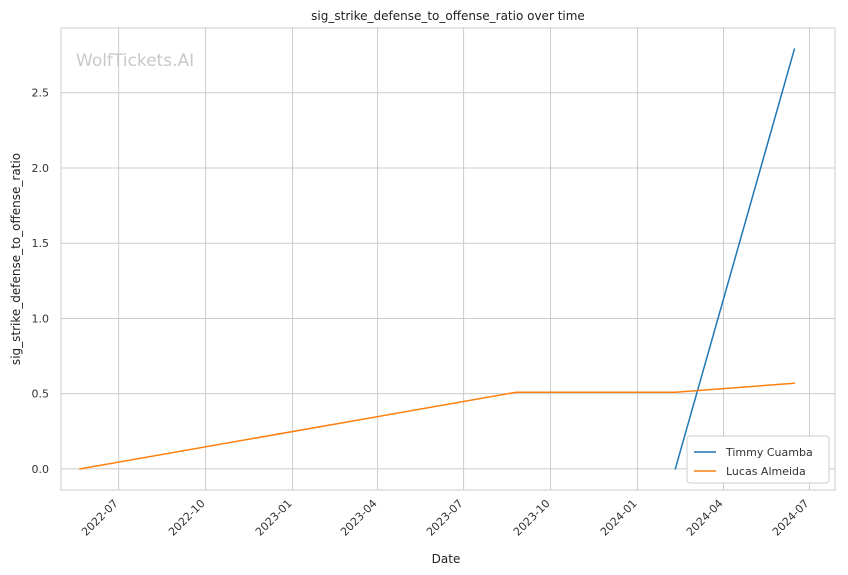 The height and width of the screenshot is (575, 848). What do you see at coordinates (135, 61) in the screenshot?
I see `watermark: WolfTickets.AI` at bounding box center [135, 61].